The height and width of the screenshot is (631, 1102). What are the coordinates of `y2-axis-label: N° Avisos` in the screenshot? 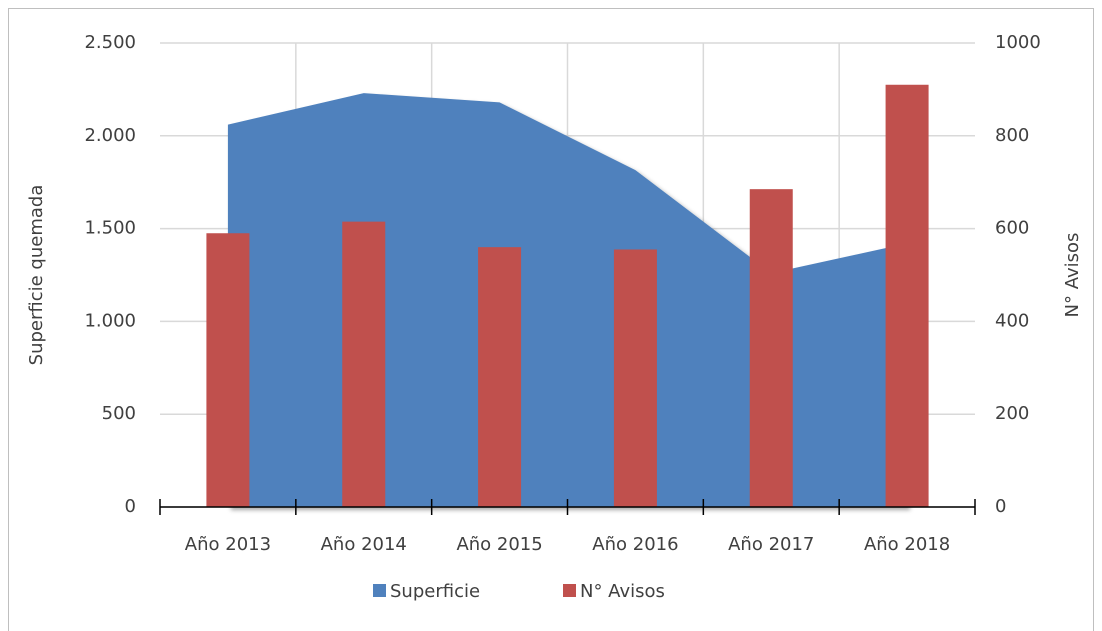 It's located at (1072, 275).